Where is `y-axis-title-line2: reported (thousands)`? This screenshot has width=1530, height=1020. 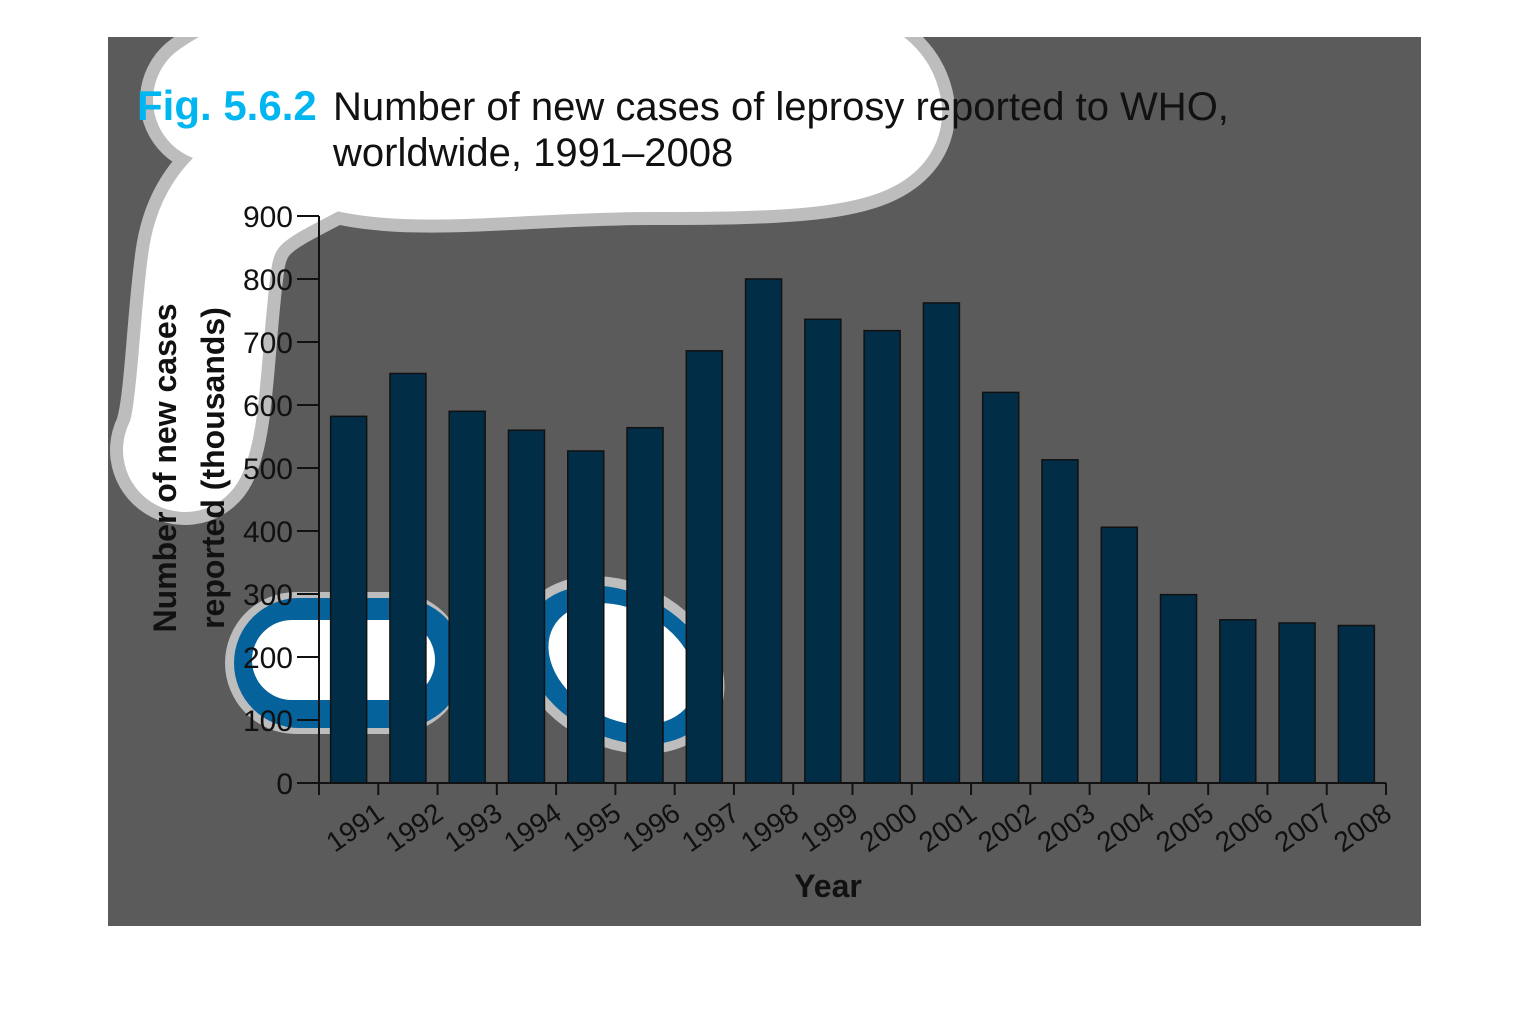 y-axis-title-line2: reported (thousands) is located at coordinates (213, 468).